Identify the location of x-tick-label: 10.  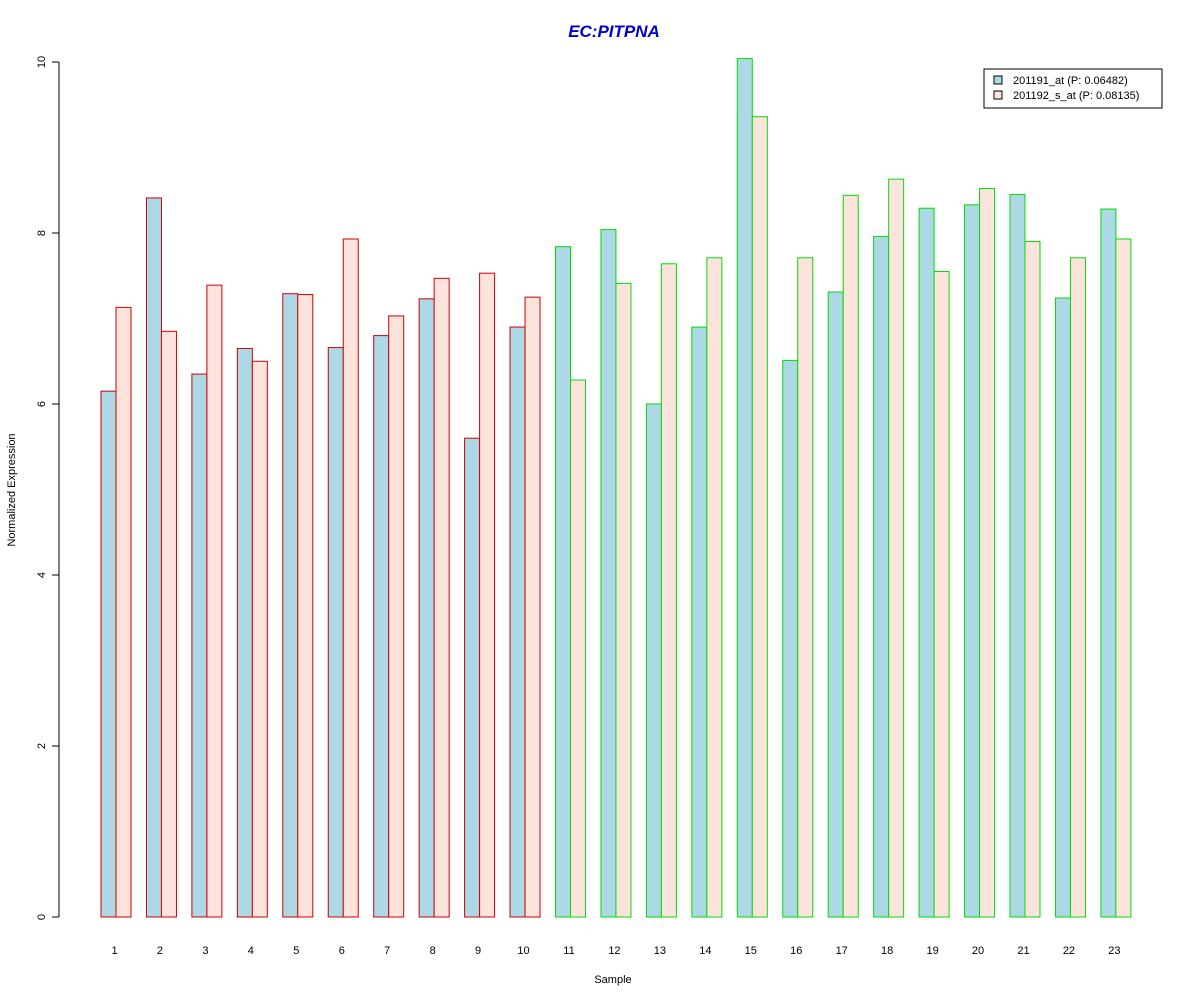
(523, 951).